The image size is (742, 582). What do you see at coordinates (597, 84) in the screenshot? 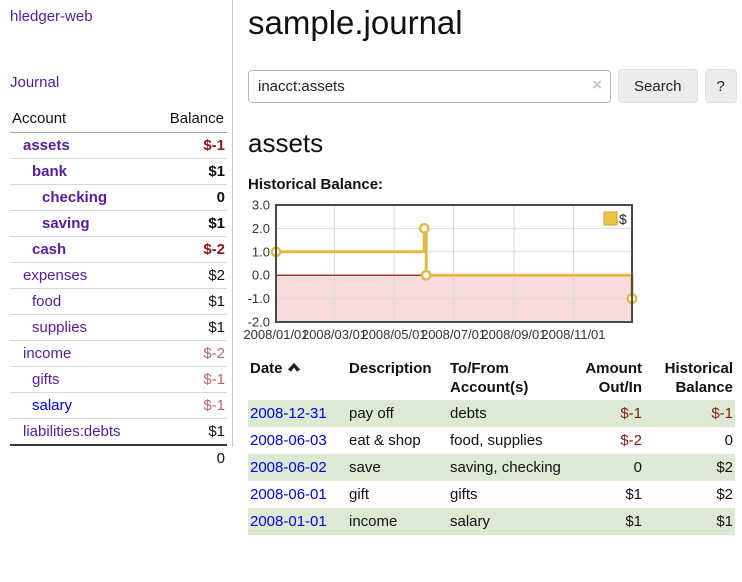
I see `clear-search-icon: ×` at bounding box center [597, 84].